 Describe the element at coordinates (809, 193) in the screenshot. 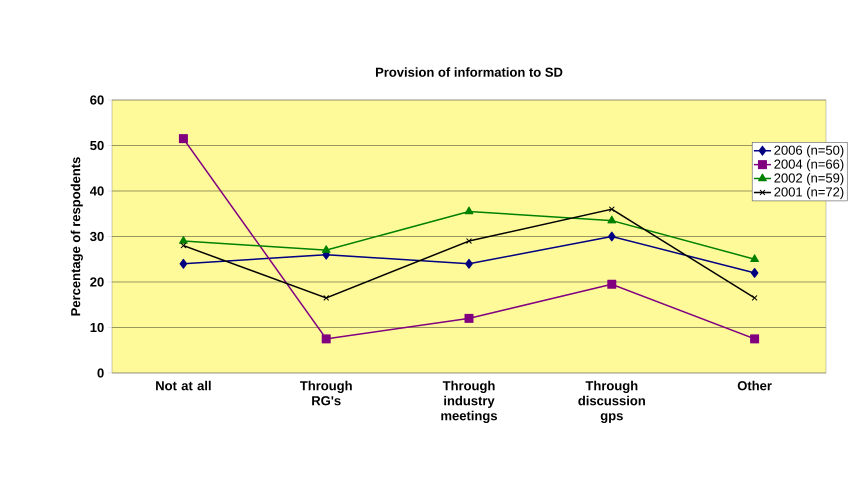

I see `legend-label: 2001 (n=72)` at that location.